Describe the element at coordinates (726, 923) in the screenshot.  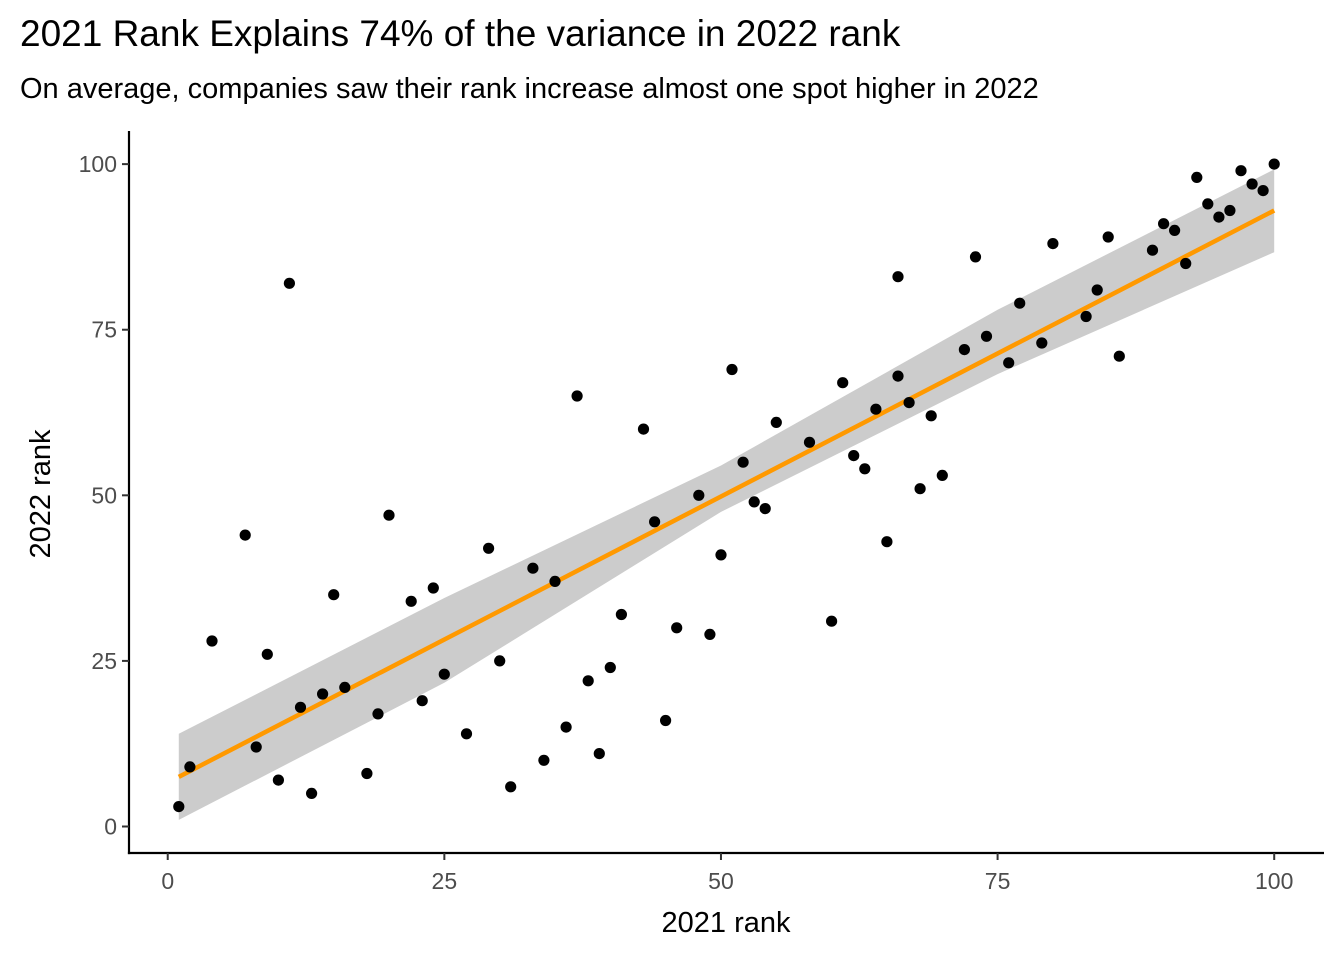
I see `x-axis-title: 2021 rank` at that location.